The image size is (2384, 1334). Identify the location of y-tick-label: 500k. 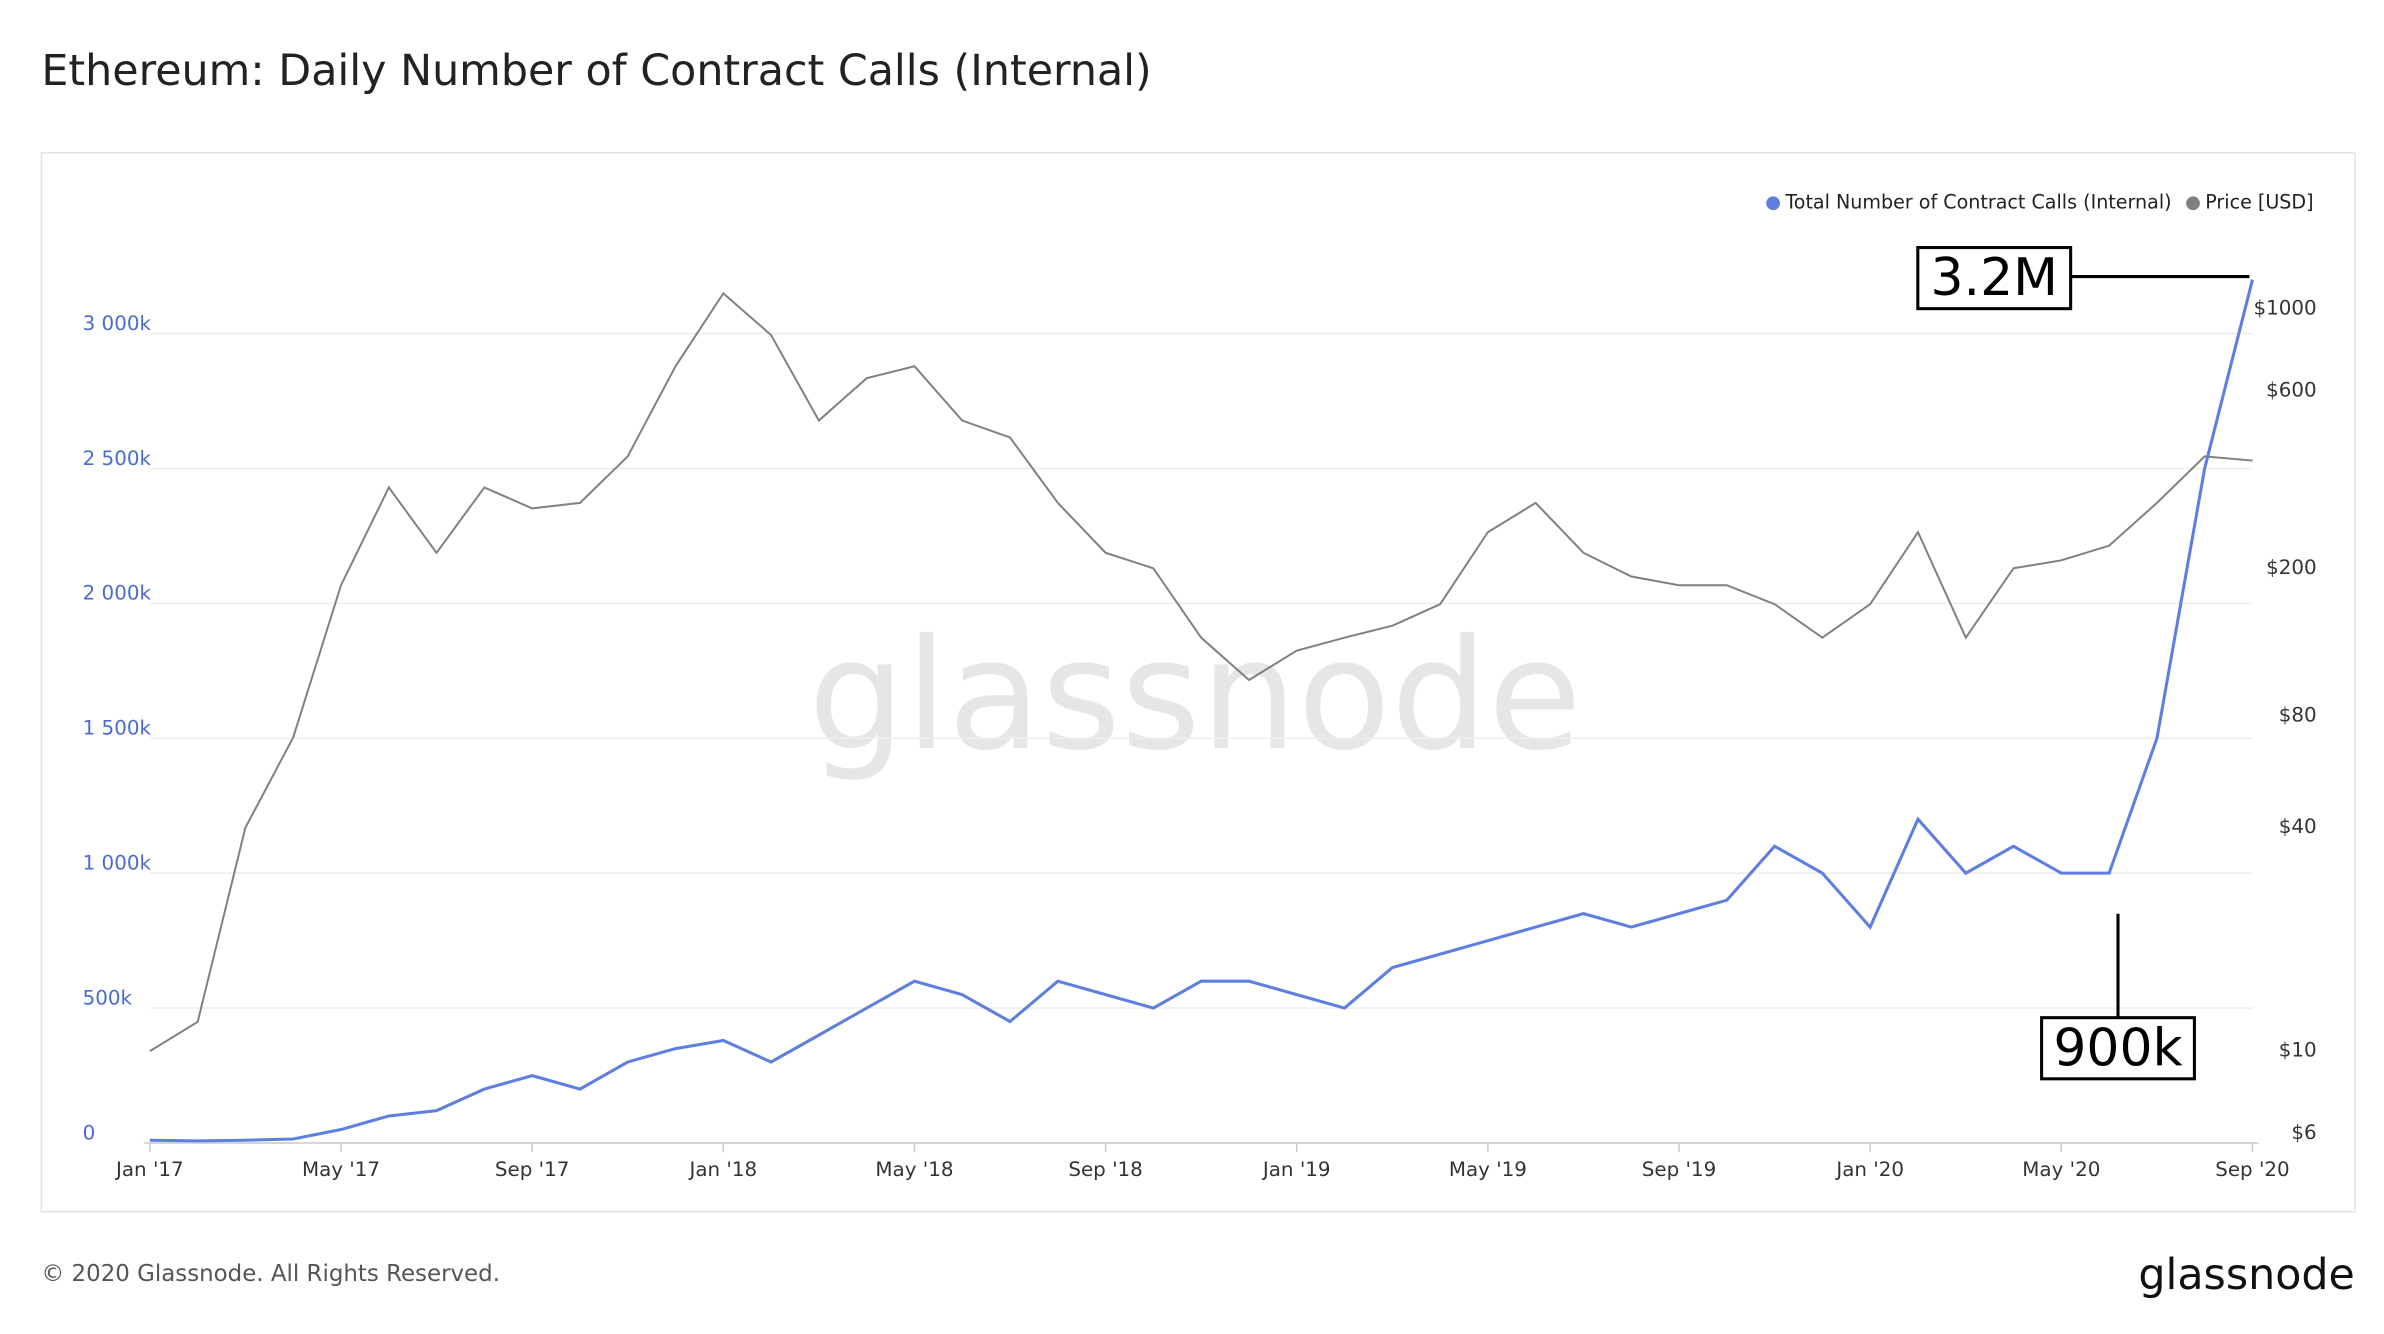
(108, 997).